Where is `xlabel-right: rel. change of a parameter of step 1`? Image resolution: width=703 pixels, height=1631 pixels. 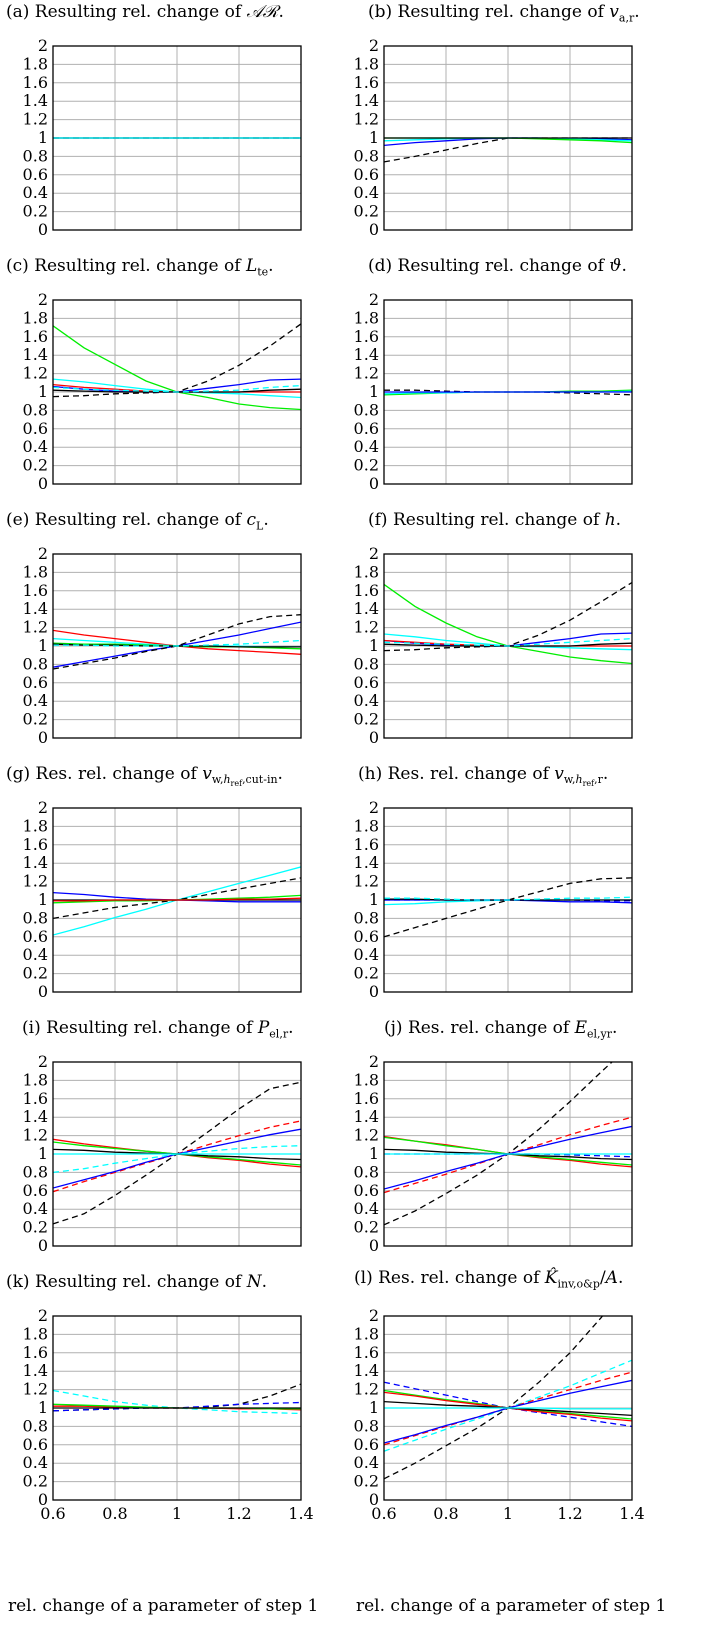
xlabel-right: rel. change of a parameter of step 1 is located at coordinates (511, 1606).